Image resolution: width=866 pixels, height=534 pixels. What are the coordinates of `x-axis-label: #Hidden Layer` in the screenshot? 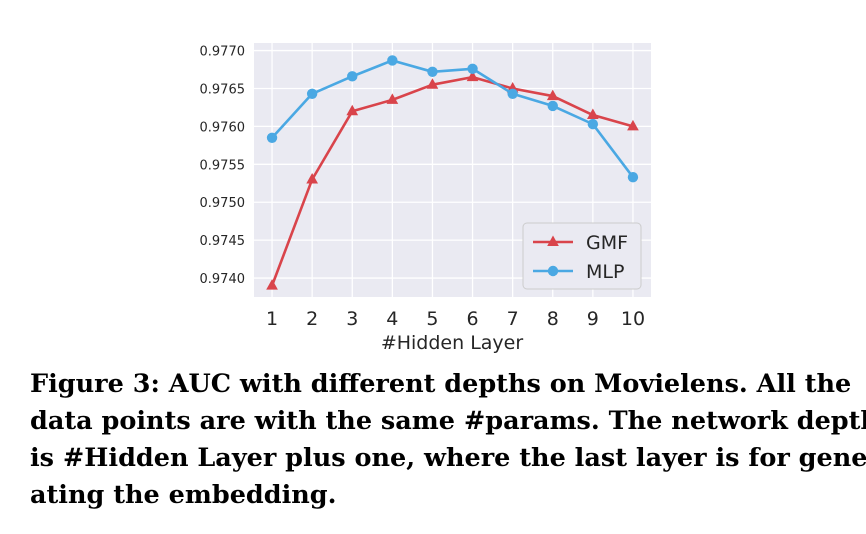 It's located at (452, 343).